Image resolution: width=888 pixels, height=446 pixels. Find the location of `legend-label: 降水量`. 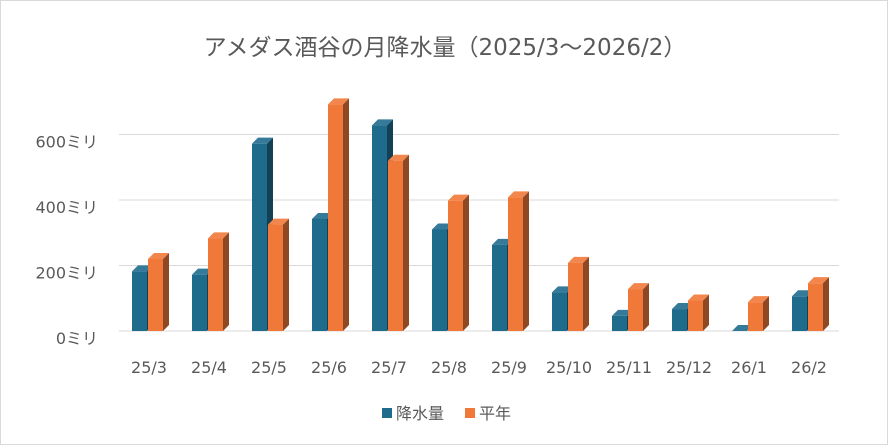

legend-label: 降水量 is located at coordinates (420, 413).